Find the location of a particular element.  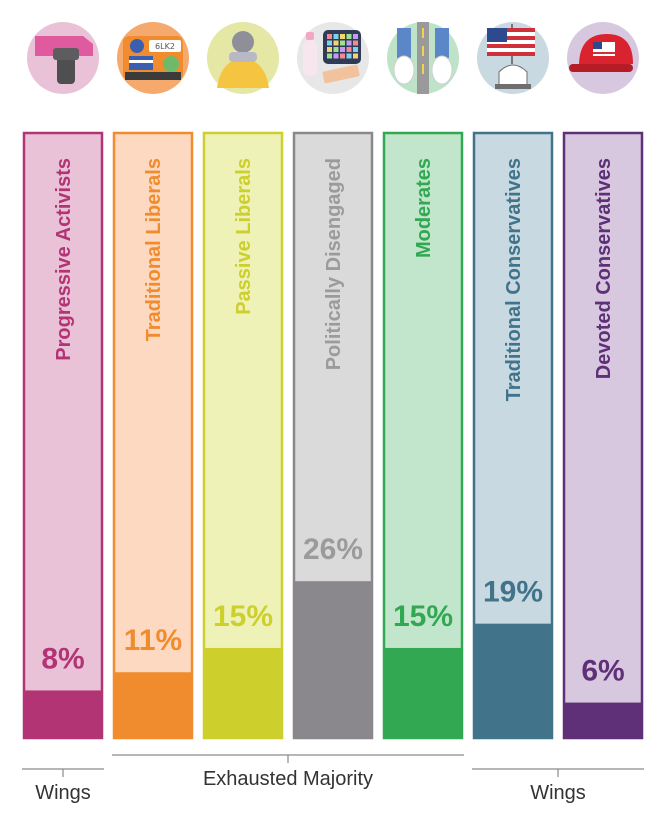

segment-name-label: Progressive Activists is located at coordinates (64, 259).